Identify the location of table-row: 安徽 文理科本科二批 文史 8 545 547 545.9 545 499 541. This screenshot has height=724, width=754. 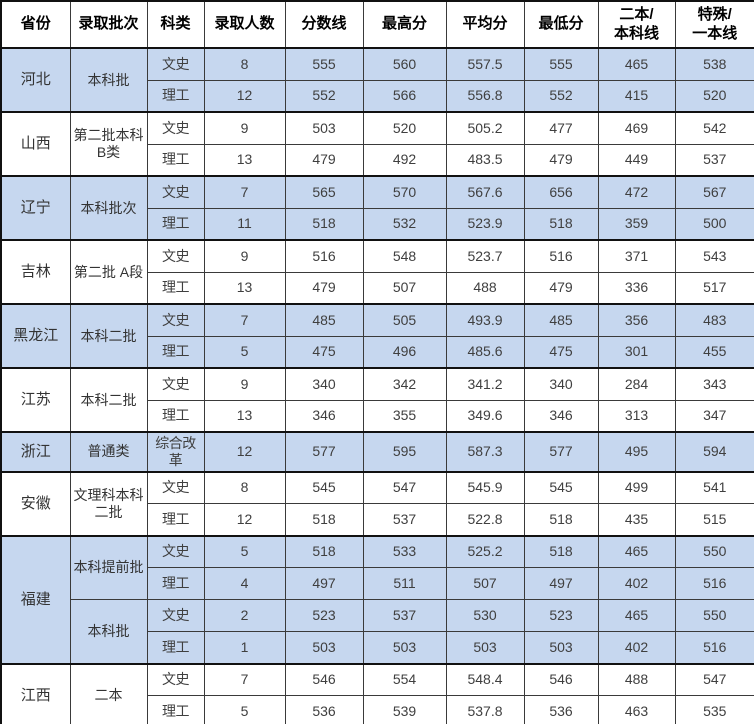
(377, 503).